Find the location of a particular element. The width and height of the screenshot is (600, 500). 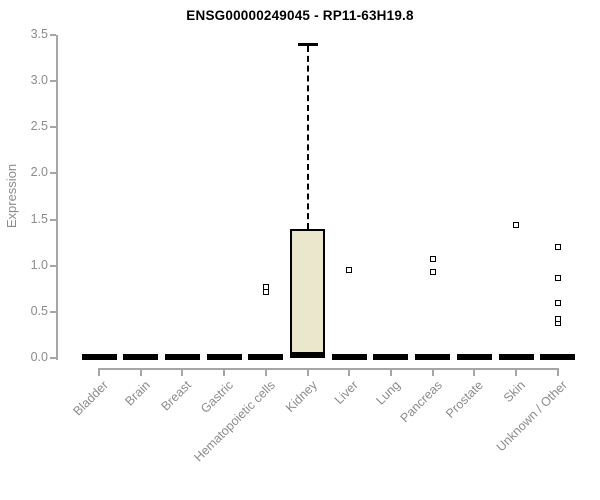

y-tick-label: 3.5 is located at coordinates (39, 34).